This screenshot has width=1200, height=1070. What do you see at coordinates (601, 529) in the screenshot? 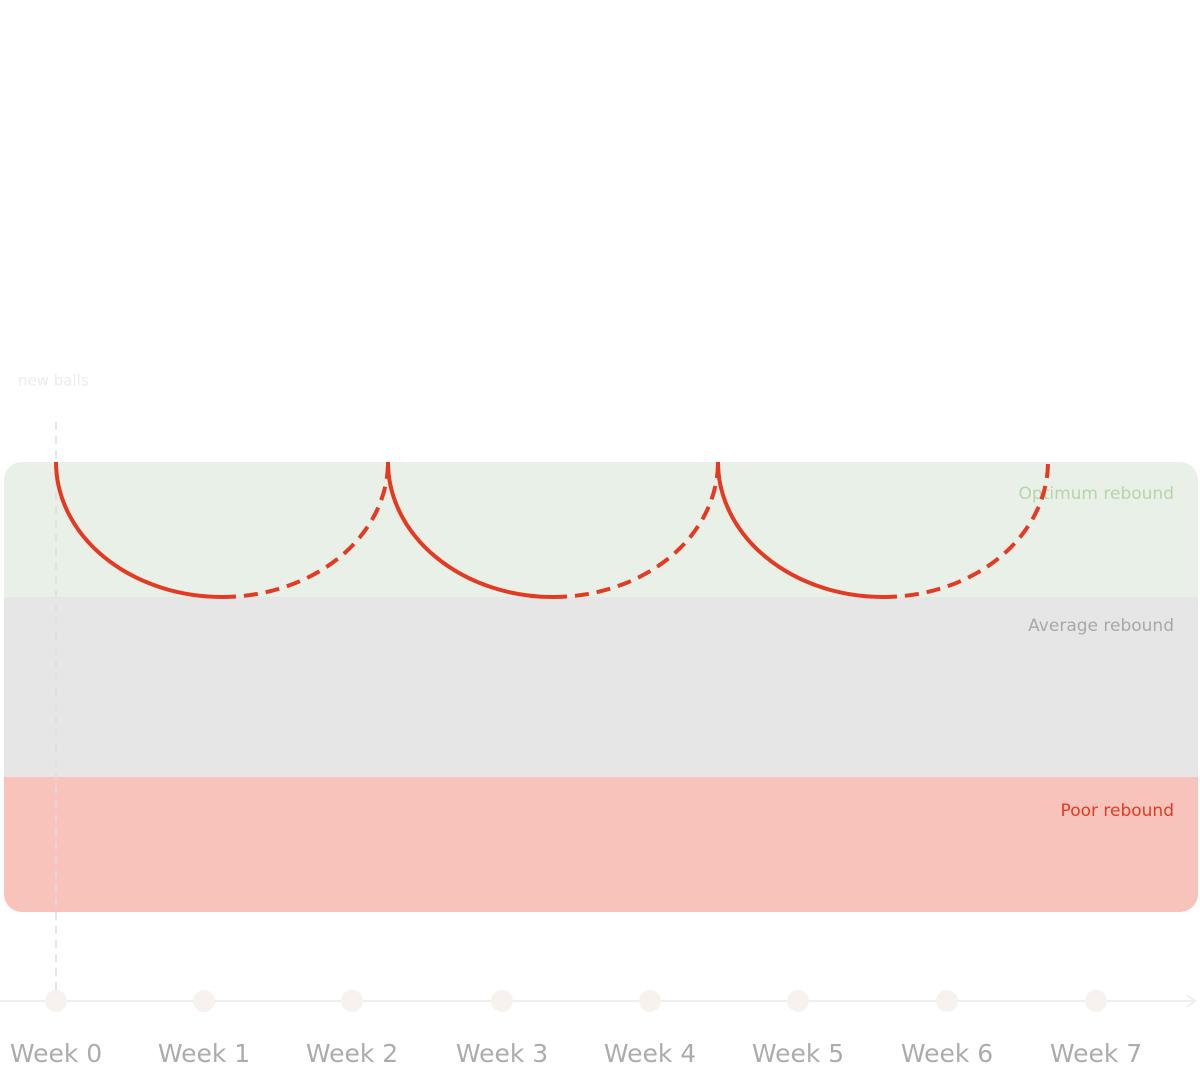
I see `optimum-band` at bounding box center [601, 529].